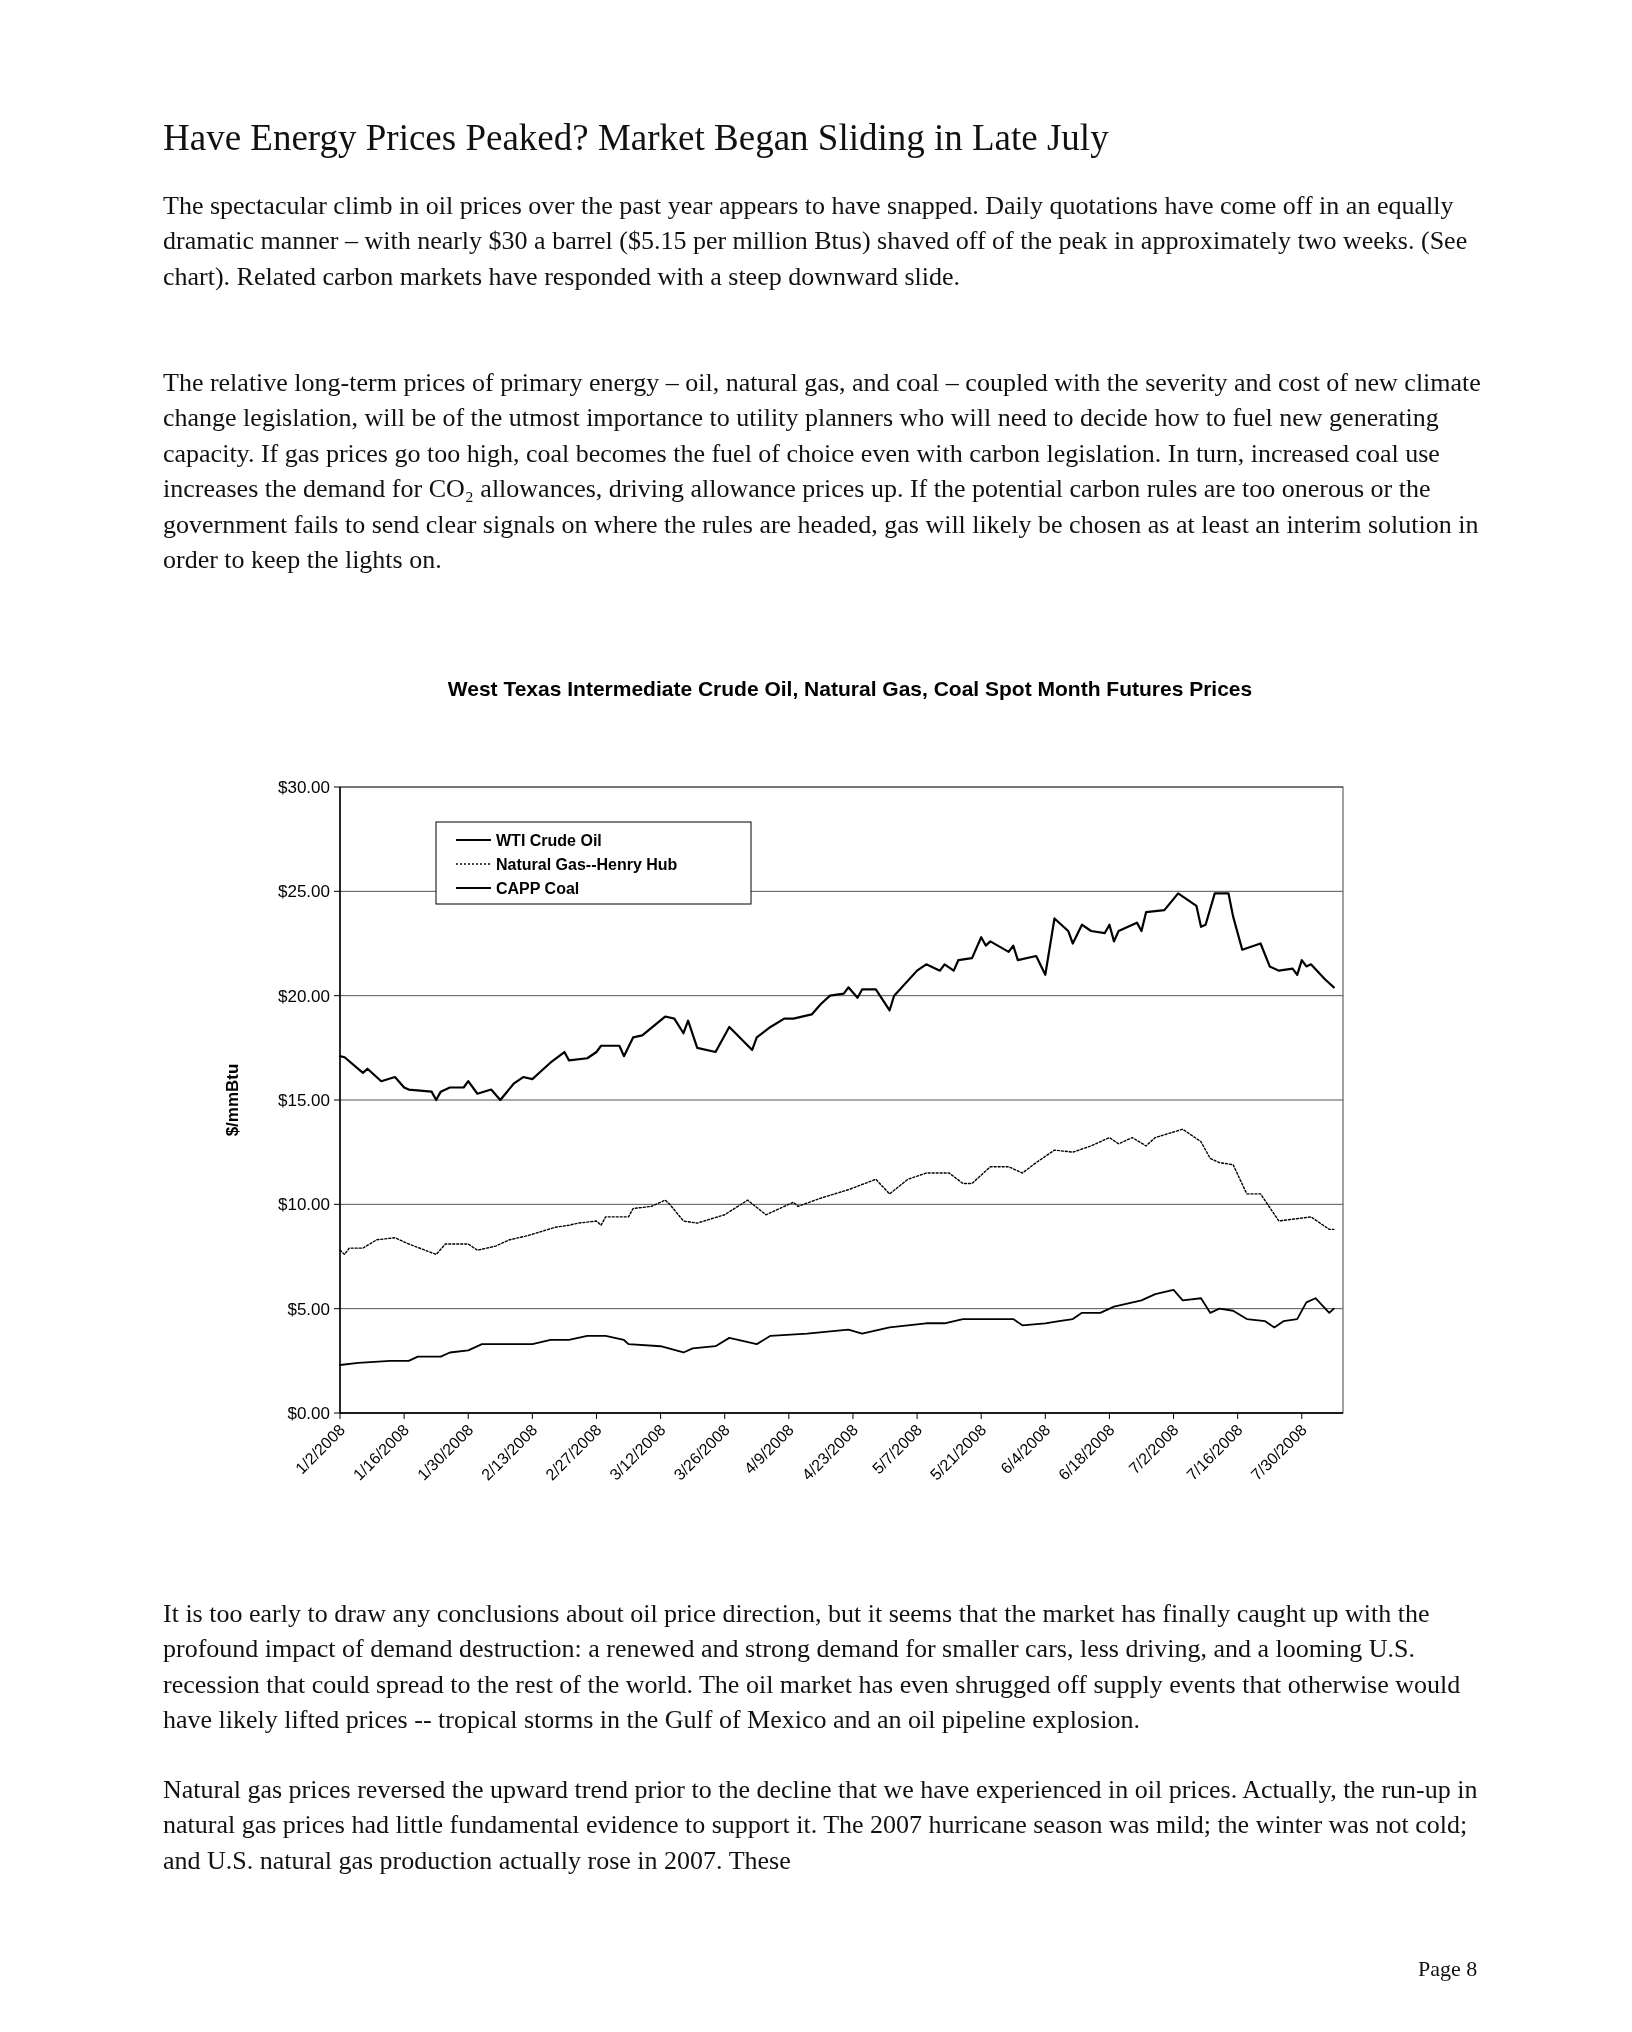  Describe the element at coordinates (549, 840) in the screenshot. I see `legend-label: WTI Crude Oil` at that location.